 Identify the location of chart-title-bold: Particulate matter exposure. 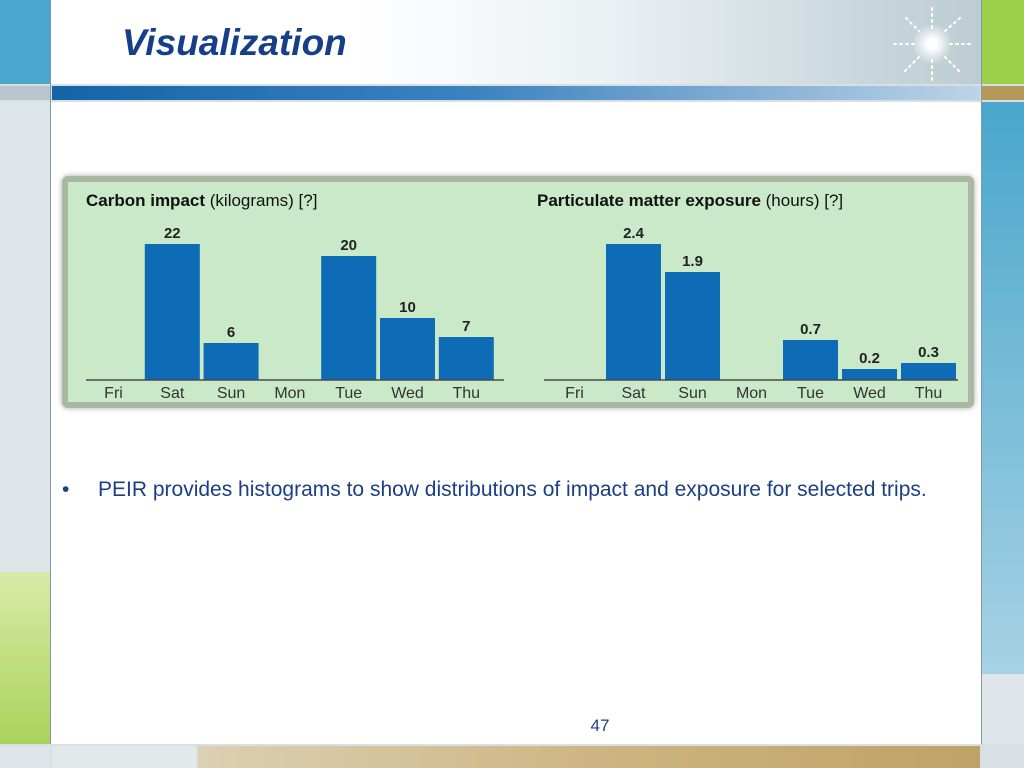
(649, 200).